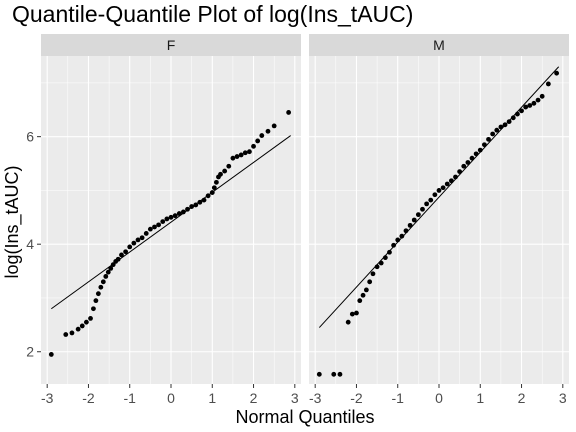  Describe the element at coordinates (30, 352) in the screenshot. I see `y-tick-label: 2` at that location.